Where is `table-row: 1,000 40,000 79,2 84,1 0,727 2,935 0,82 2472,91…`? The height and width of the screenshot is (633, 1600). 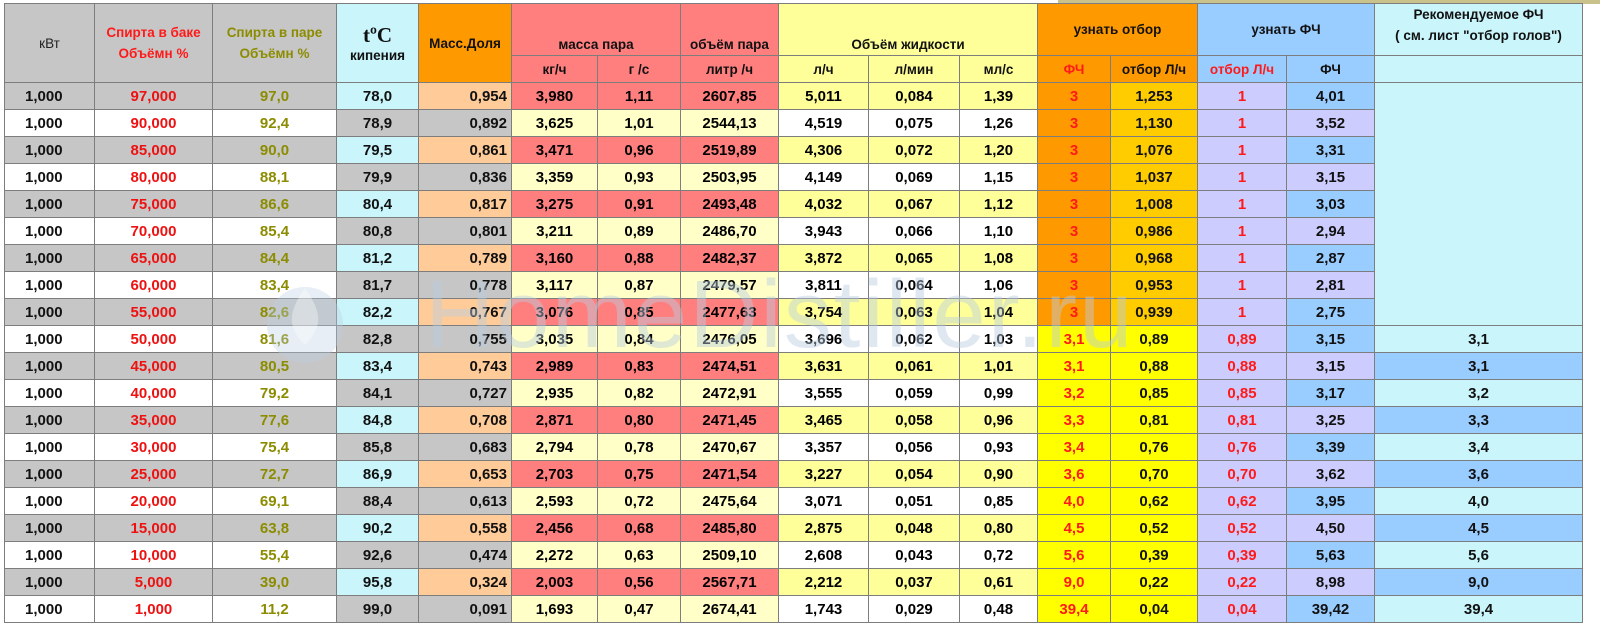
table-row: 1,000 40,000 79,2 84,1 0,727 2,935 0,82 2472,91… is located at coordinates (793, 393).